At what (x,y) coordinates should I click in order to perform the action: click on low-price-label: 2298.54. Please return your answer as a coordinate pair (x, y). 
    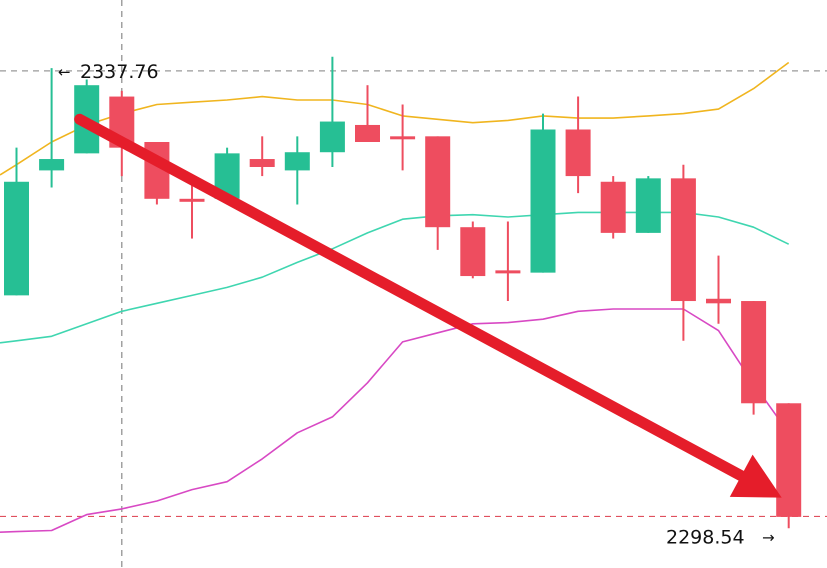
    Looking at the image, I should click on (705, 537).